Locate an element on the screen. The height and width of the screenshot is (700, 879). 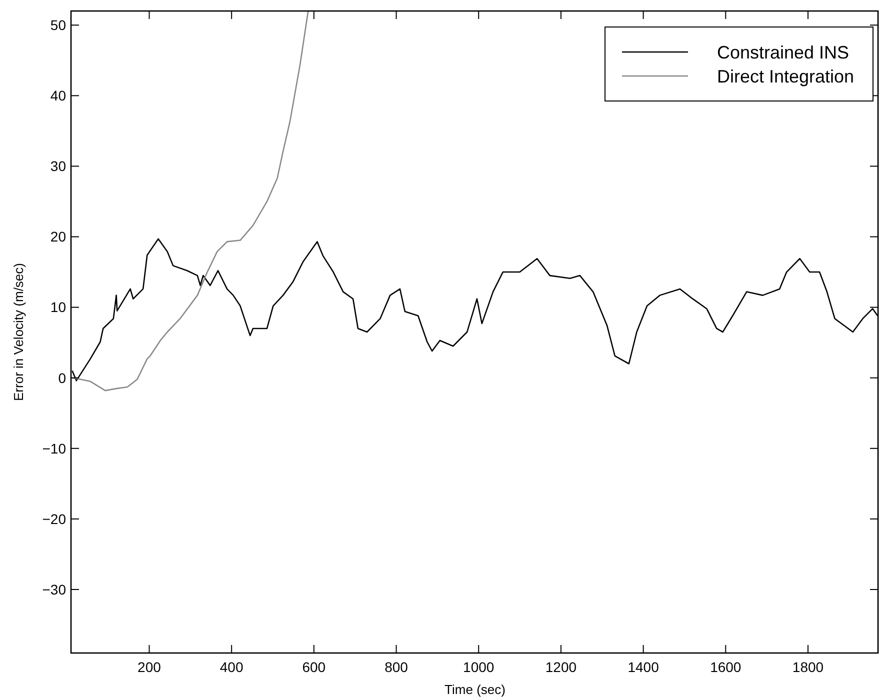
legend-label: Constrained INS is located at coordinates (783, 52).